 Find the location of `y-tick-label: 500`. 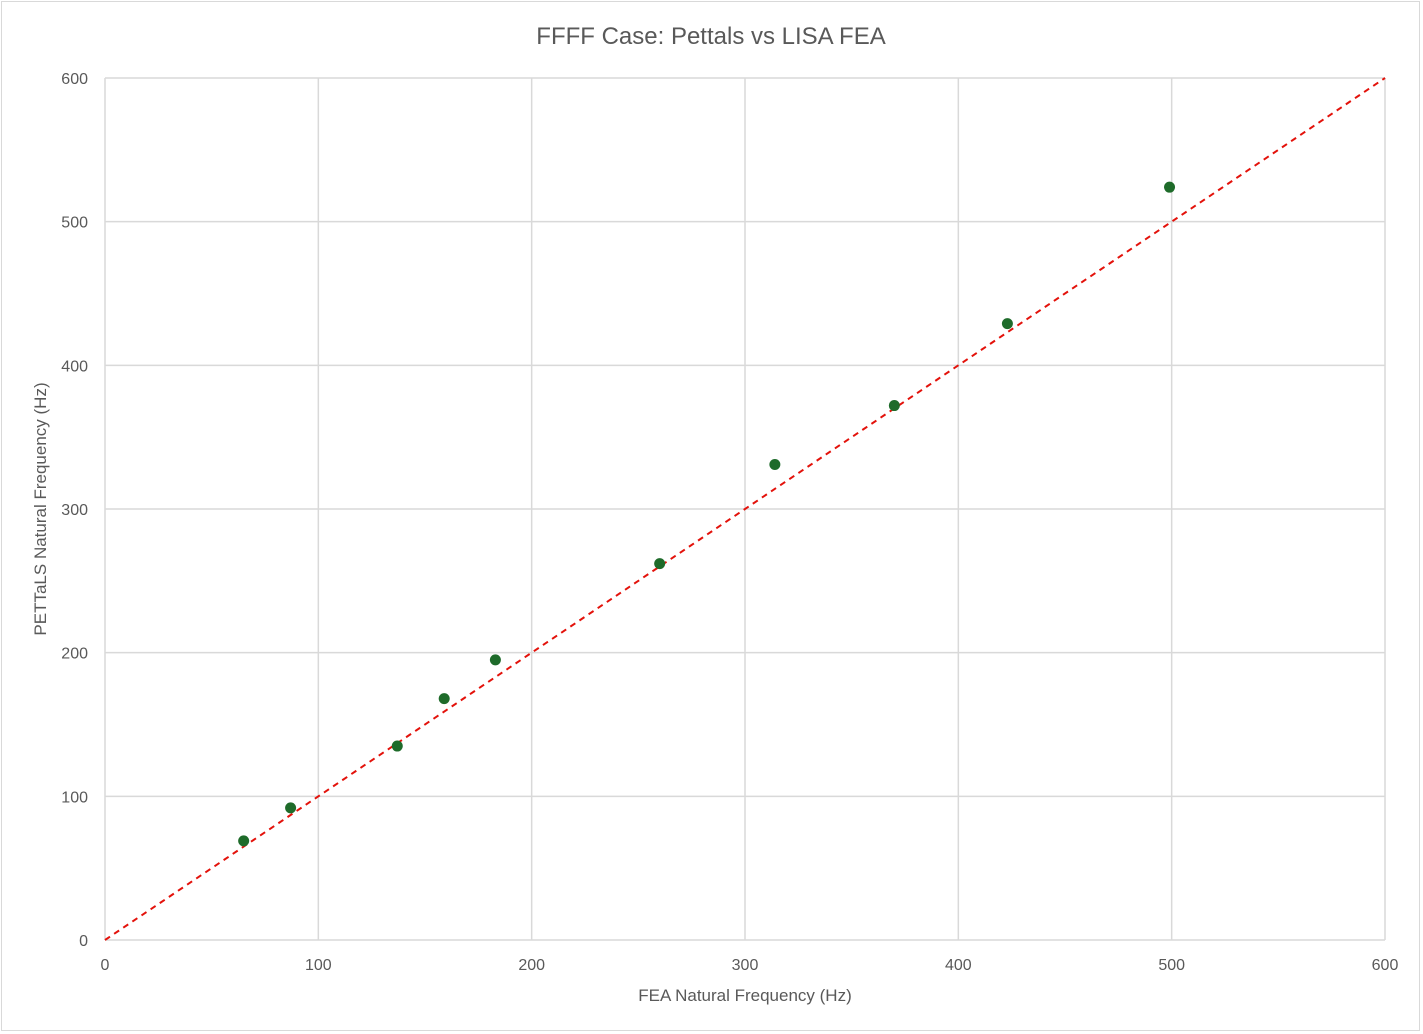

y-tick-label: 500 is located at coordinates (74, 223).